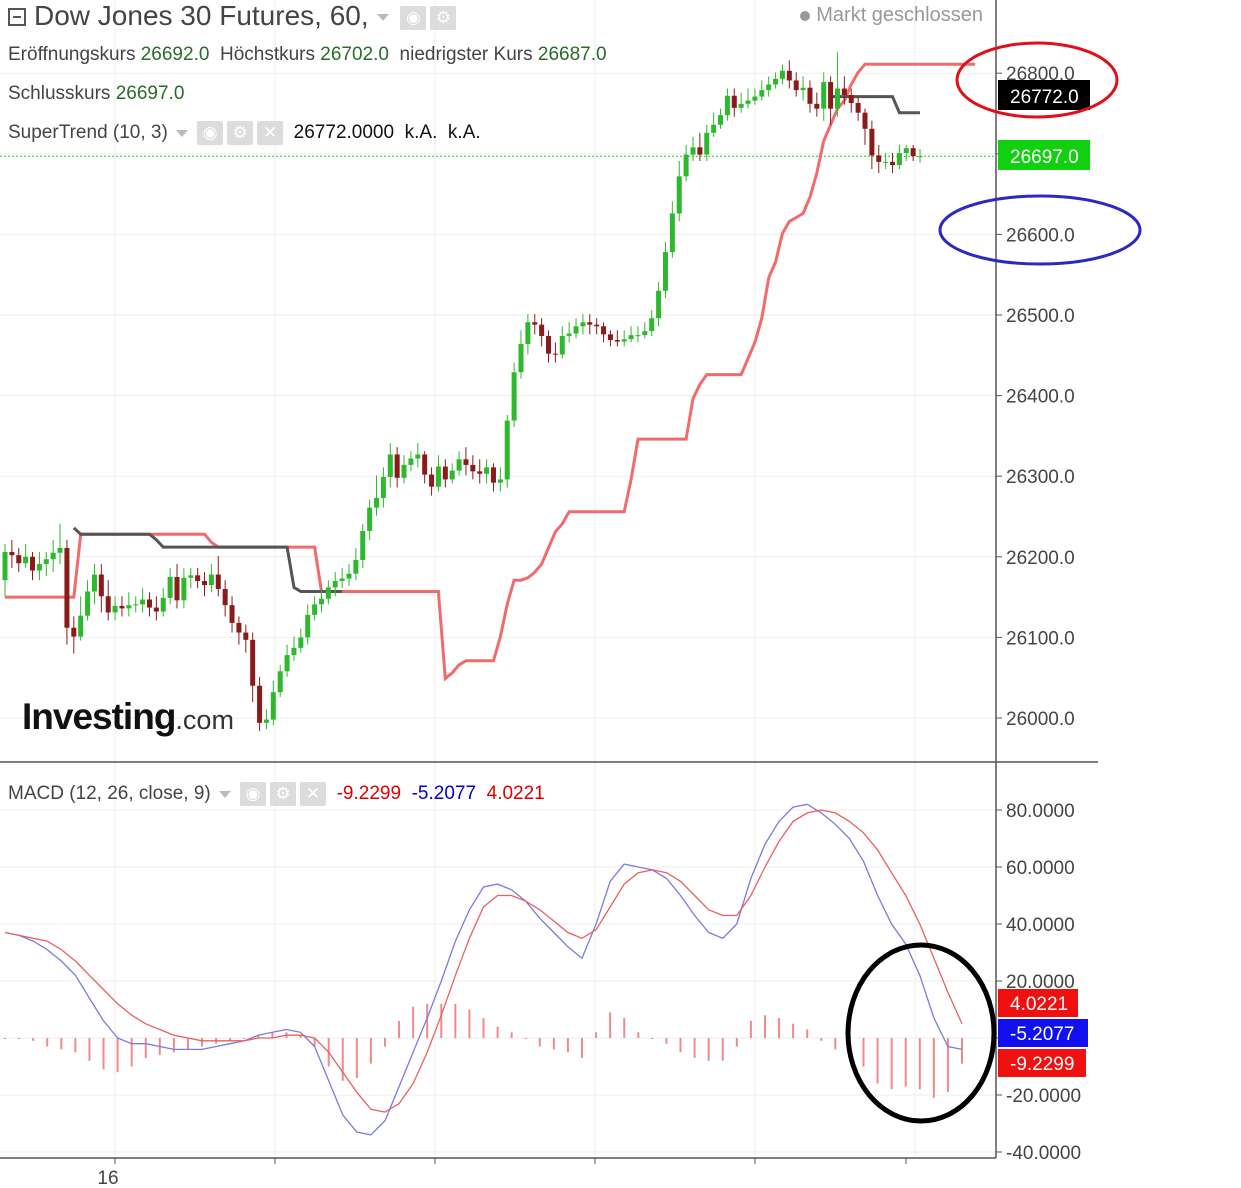 The height and width of the screenshot is (1188, 1241). I want to click on last-price-badge: 26697.0, so click(1044, 157).